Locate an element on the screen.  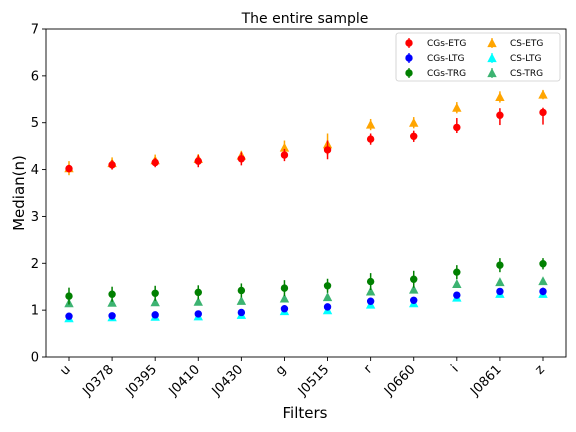
legend-label-CS-LTG: CS-LTG is located at coordinates (526, 59).